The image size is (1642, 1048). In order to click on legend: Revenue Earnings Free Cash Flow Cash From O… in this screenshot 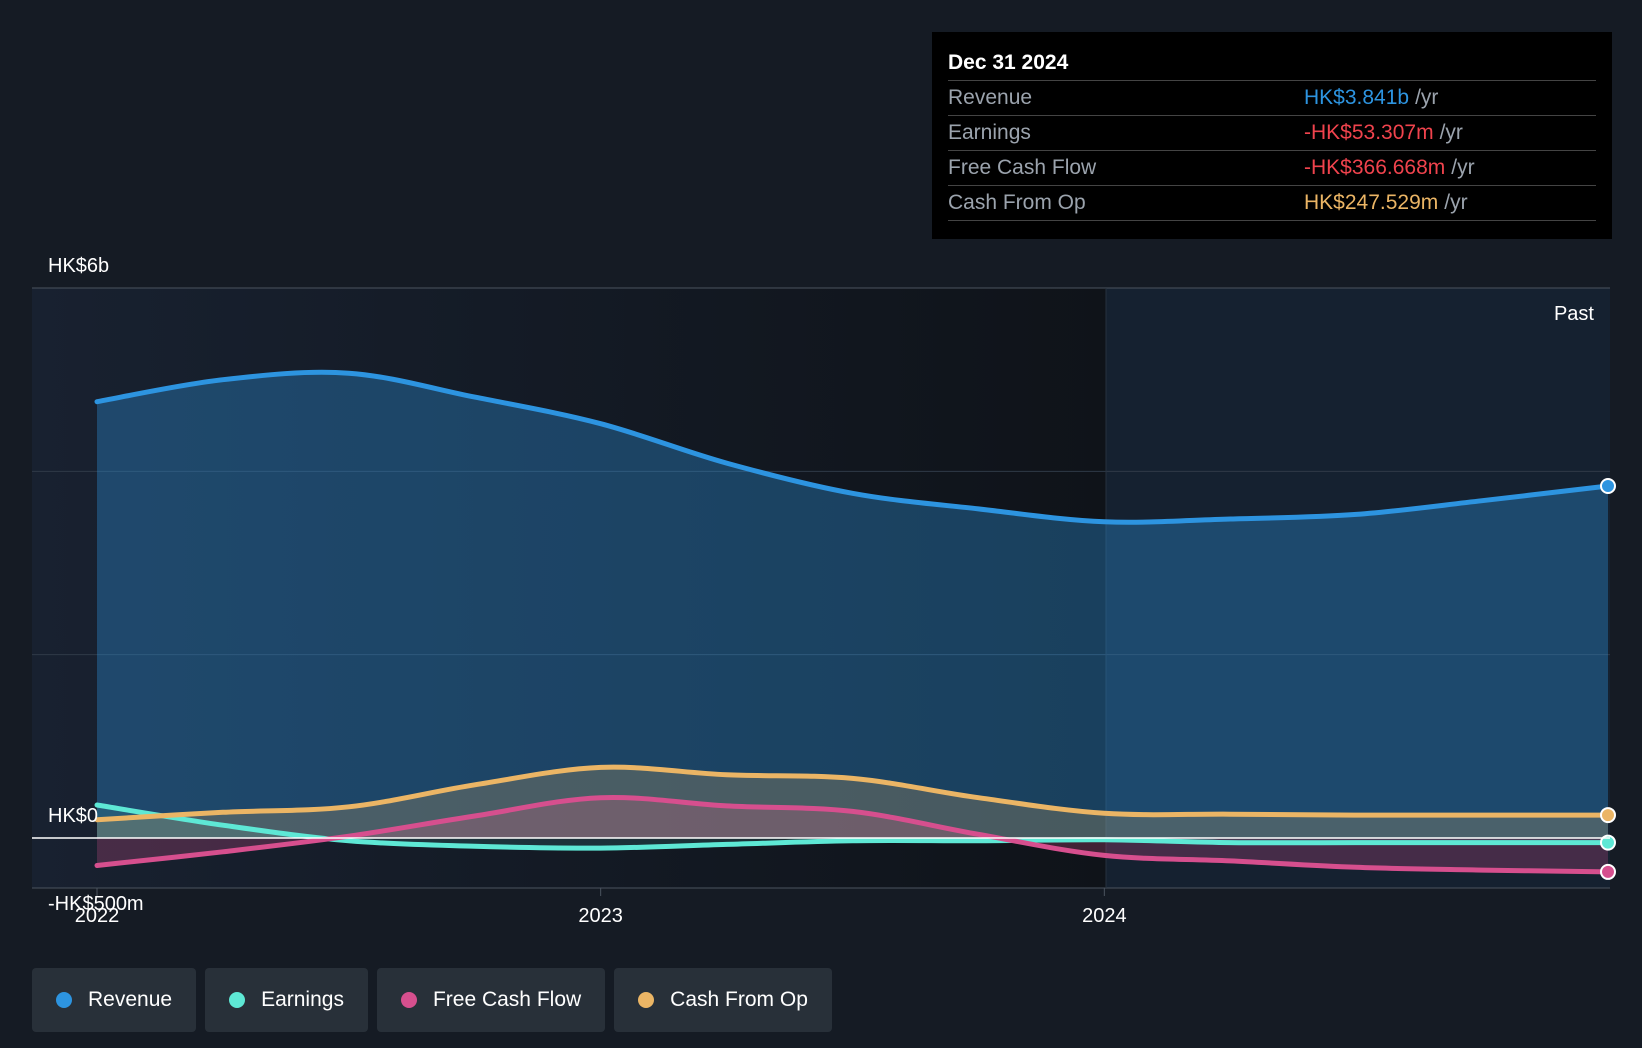, I will do `click(432, 1000)`.